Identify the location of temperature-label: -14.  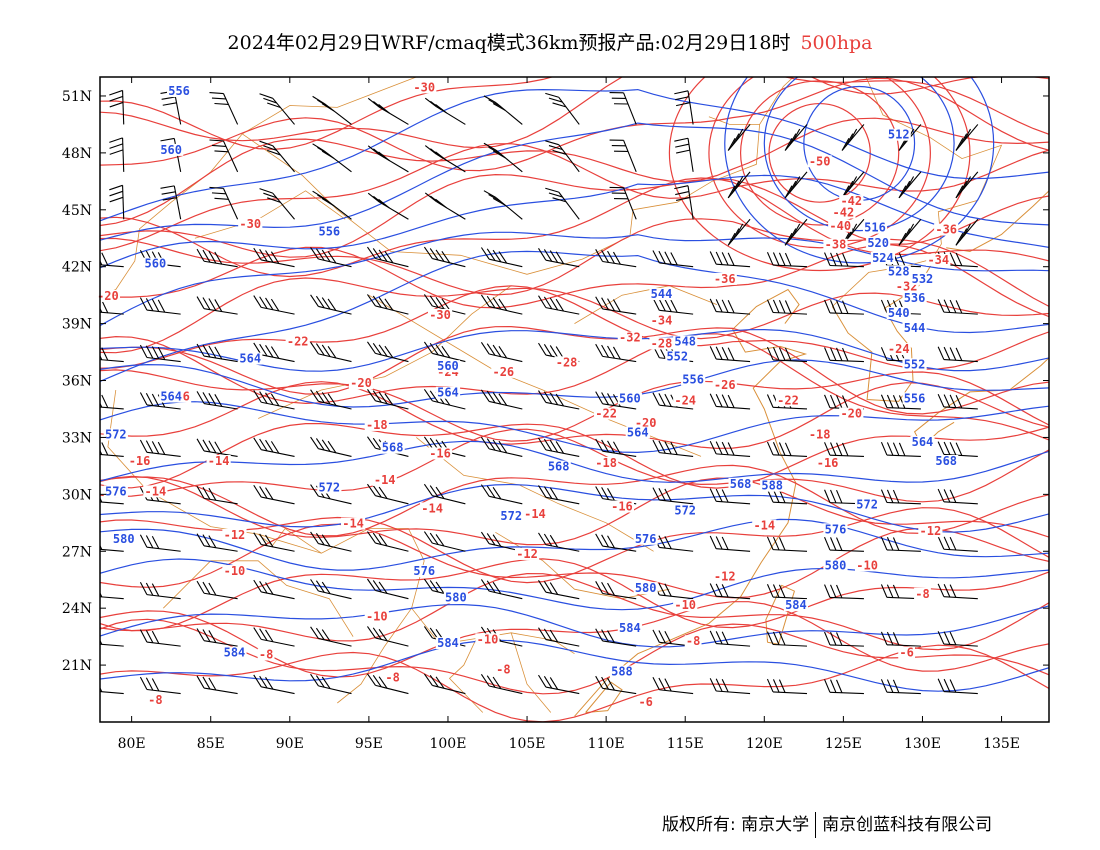
(535, 514).